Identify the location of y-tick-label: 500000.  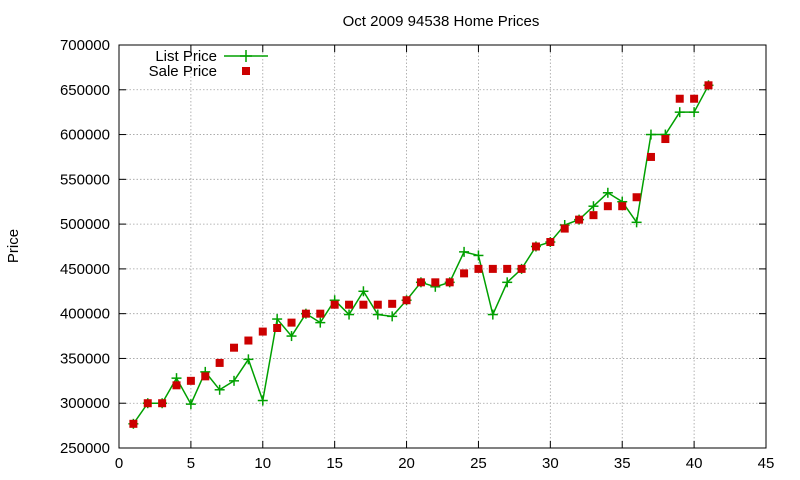
(85, 224).